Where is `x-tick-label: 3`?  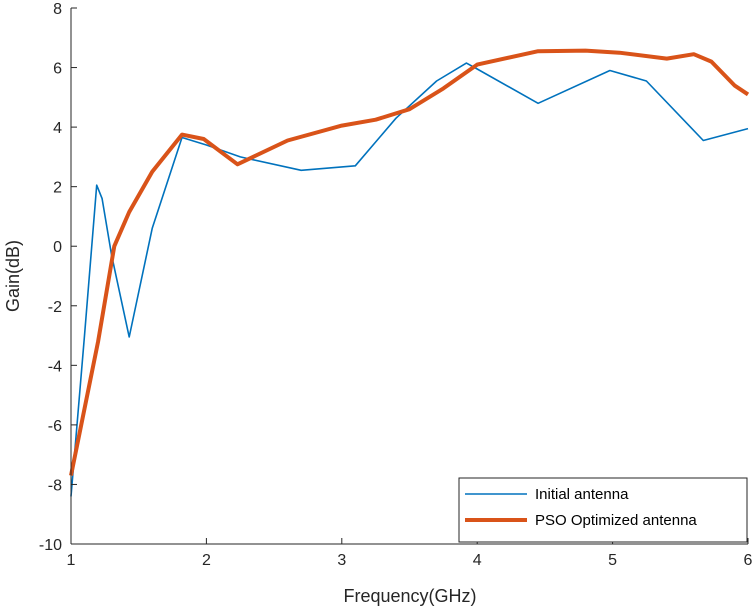 x-tick-label: 3 is located at coordinates (341, 560).